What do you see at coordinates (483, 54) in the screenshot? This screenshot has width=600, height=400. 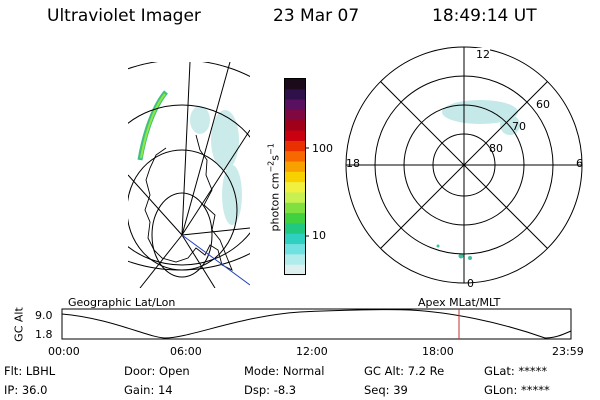 I see `polar-label-top: 12` at bounding box center [483, 54].